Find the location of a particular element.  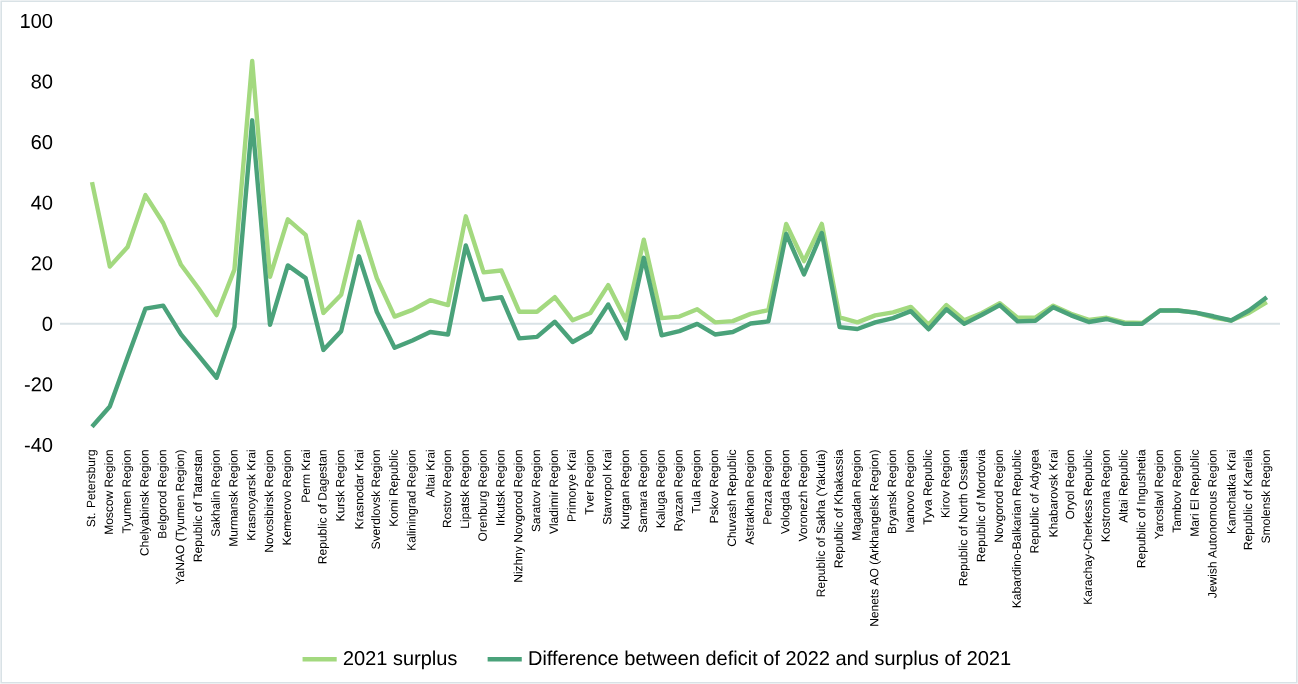

x-tick-label: Republic of Khakassia is located at coordinates (839, 508).